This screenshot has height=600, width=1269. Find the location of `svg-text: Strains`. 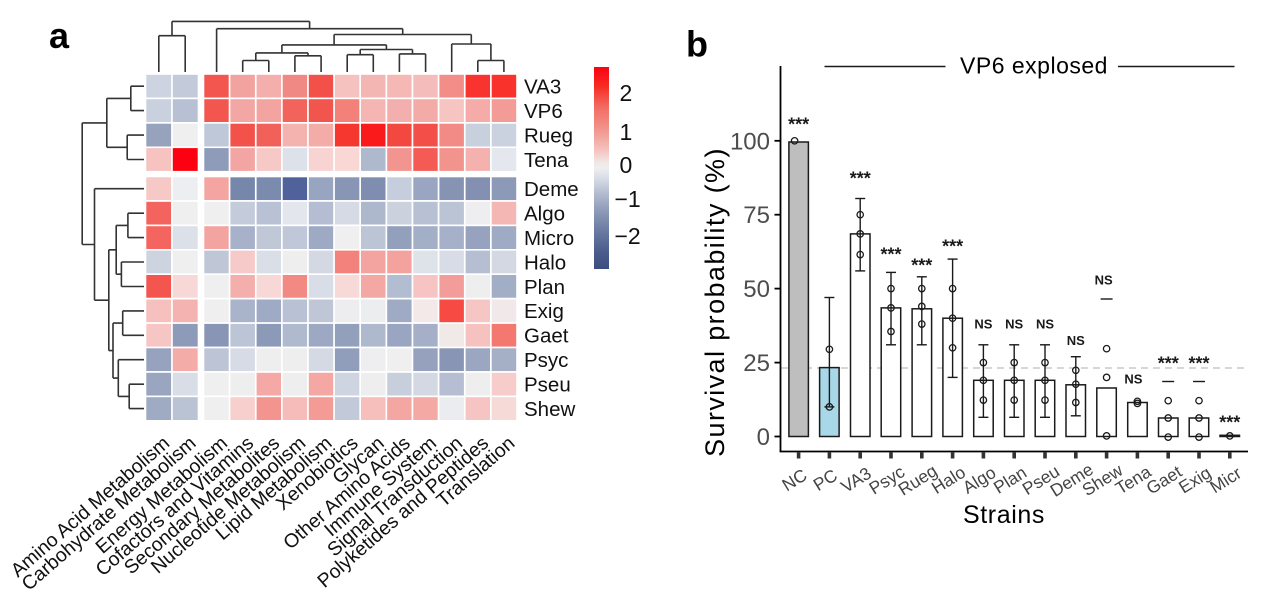

svg-text: Strains is located at coordinates (1004, 515).